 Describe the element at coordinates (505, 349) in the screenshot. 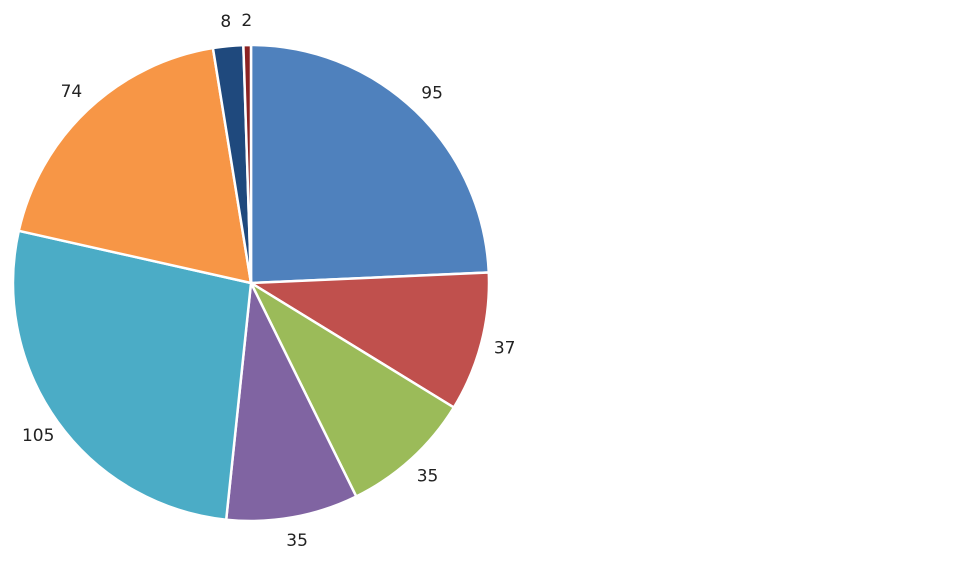

I see `data-label: 37` at that location.